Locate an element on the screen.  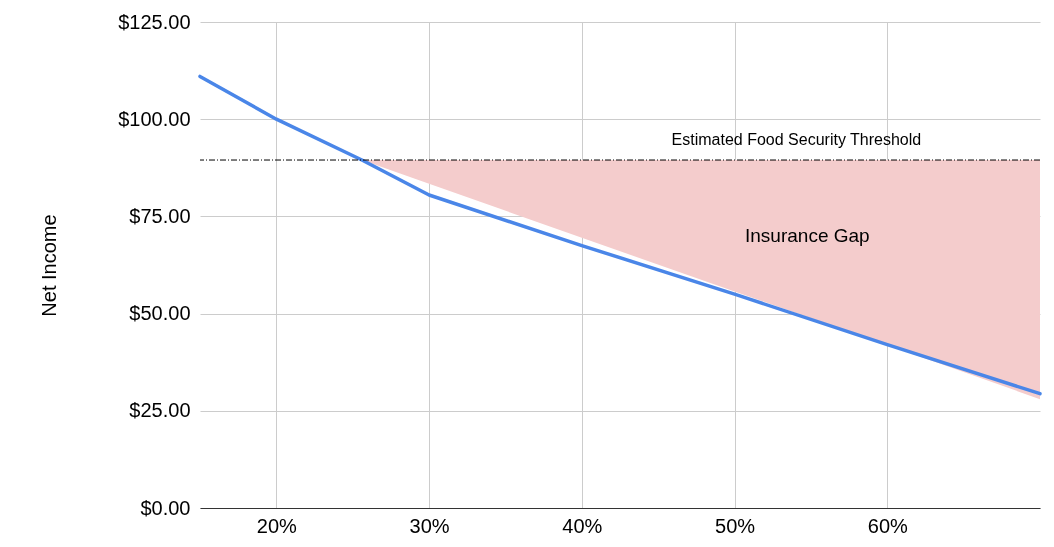
x-tick-label: 50% is located at coordinates (735, 525).